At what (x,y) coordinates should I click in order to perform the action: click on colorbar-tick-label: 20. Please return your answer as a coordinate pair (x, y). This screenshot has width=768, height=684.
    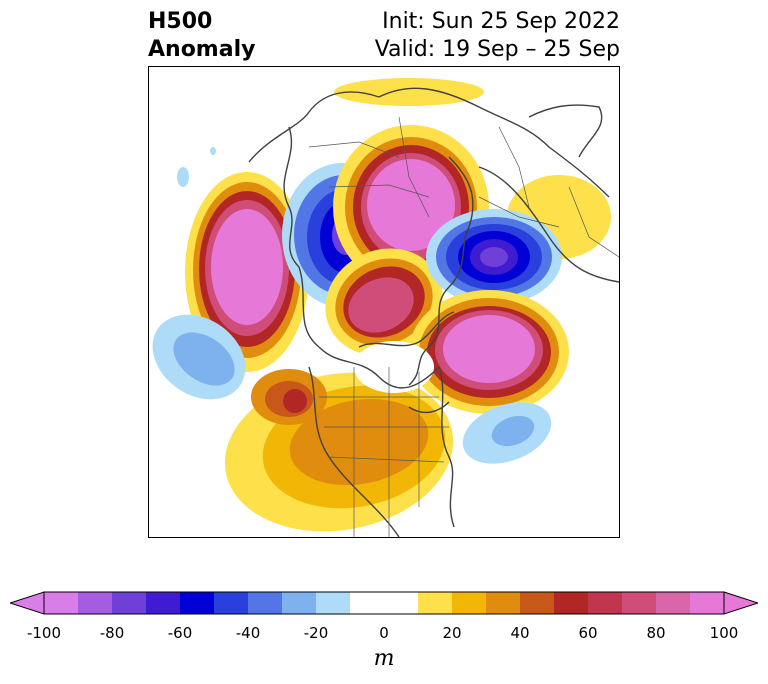
    Looking at the image, I should click on (452, 633).